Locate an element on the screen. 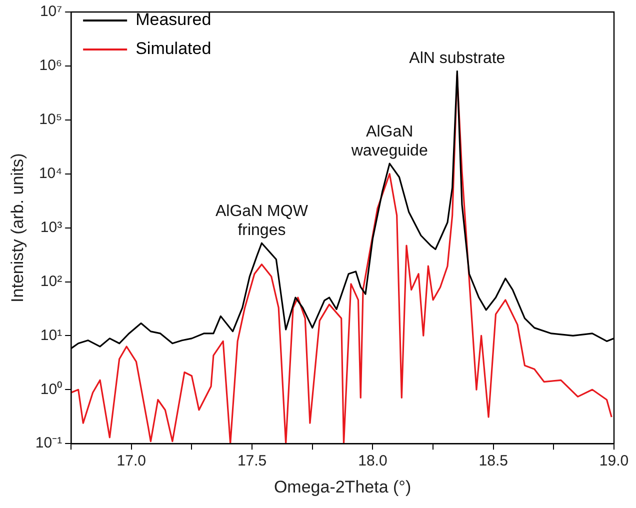 This screenshot has width=636, height=508. x-tick-label: 18.5 is located at coordinates (493, 461).